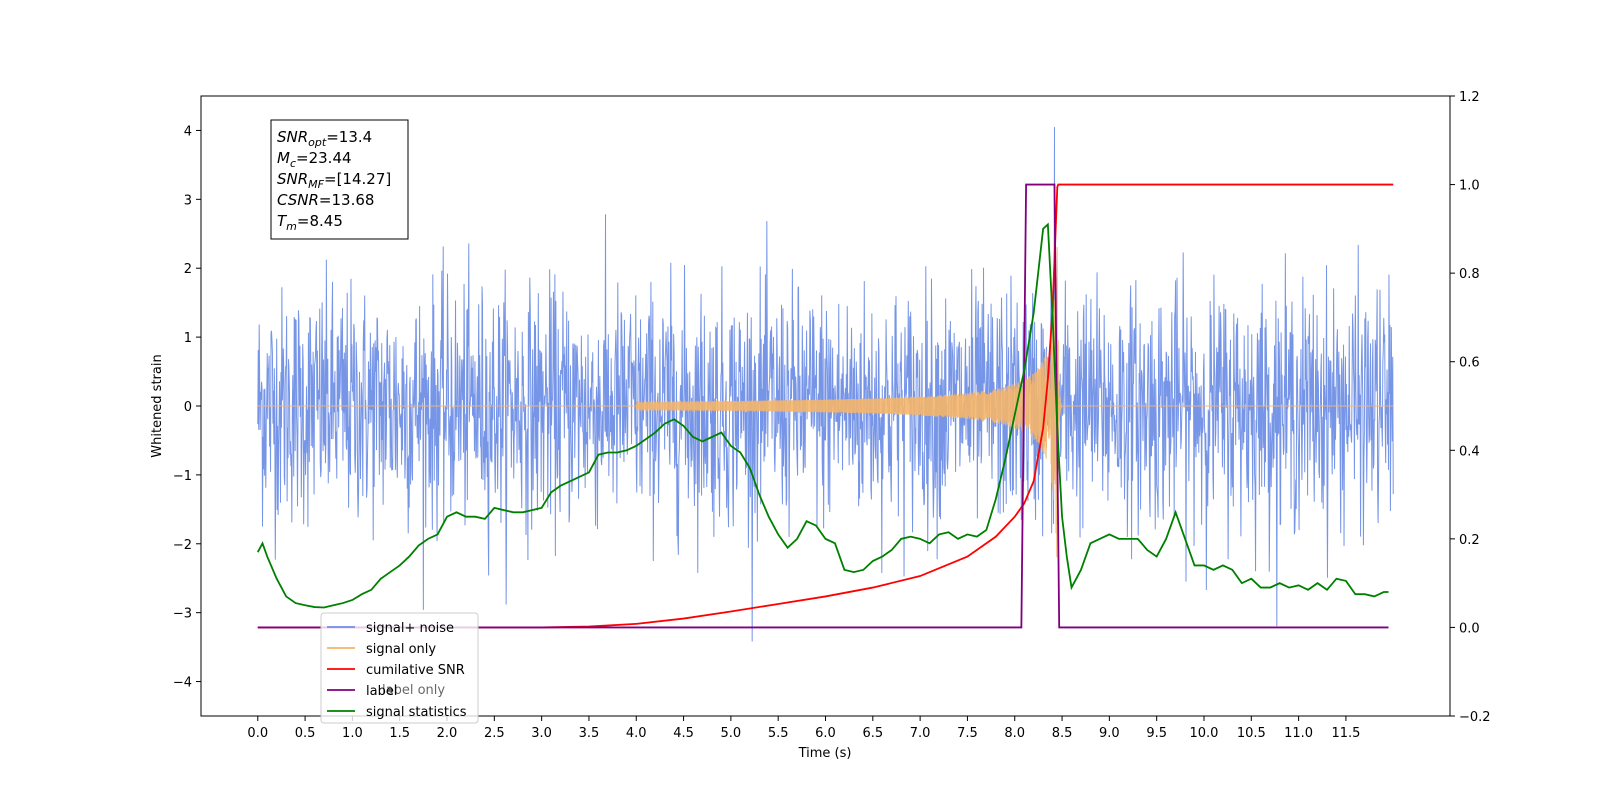  I want to click on legend-frame, so click(399, 668).